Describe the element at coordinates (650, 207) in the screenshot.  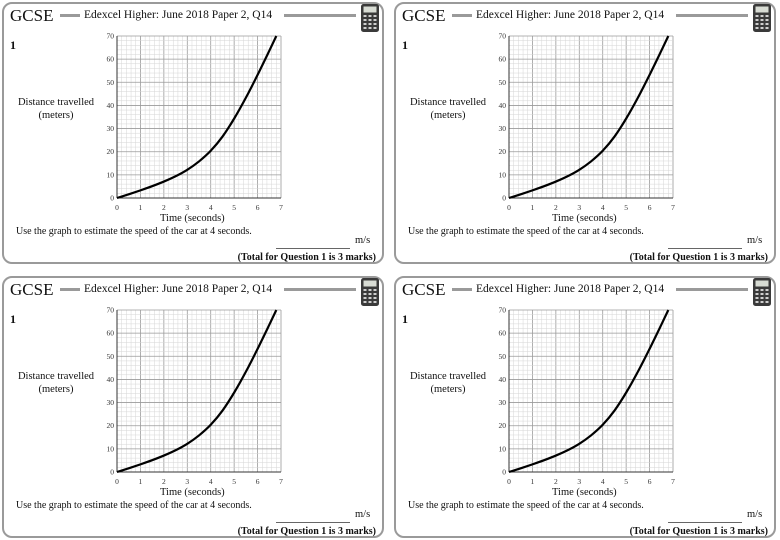
I see `x-tick-label: 6` at that location.